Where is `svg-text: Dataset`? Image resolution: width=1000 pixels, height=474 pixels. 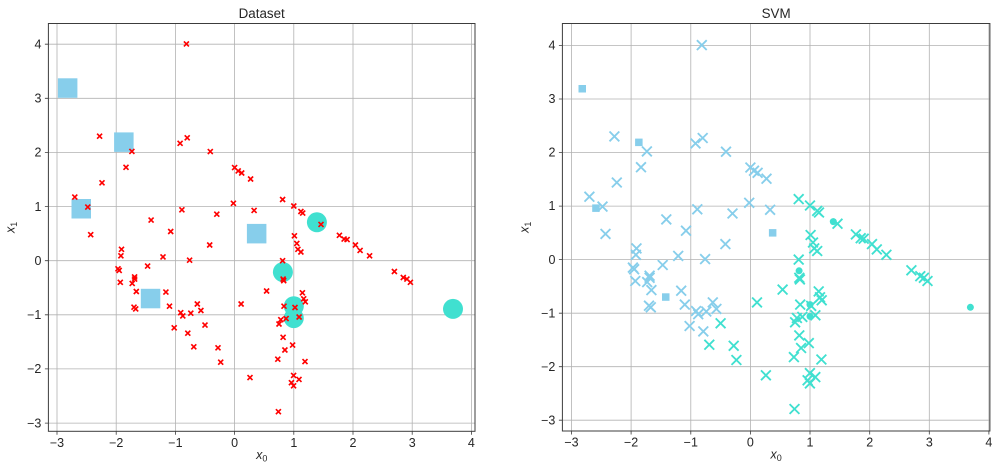 svg-text: Dataset is located at coordinates (262, 13).